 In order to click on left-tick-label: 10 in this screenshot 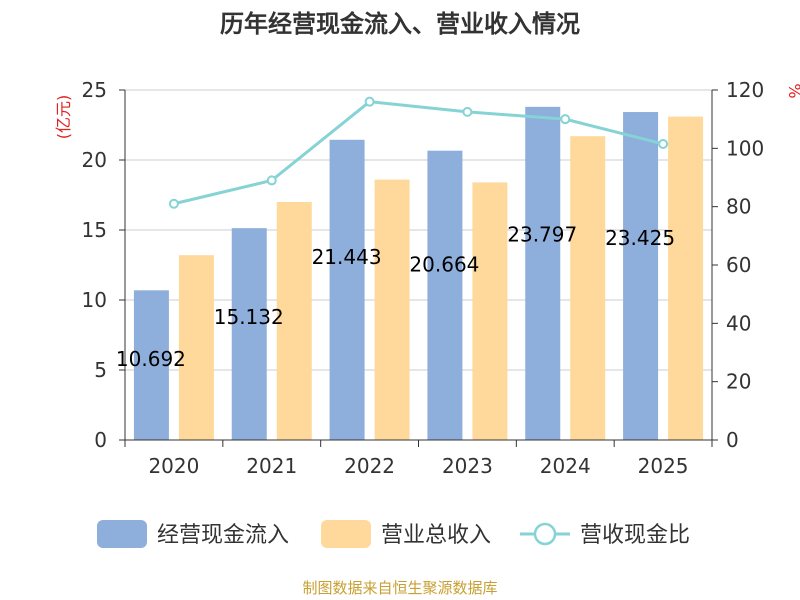, I will do `click(94, 300)`.